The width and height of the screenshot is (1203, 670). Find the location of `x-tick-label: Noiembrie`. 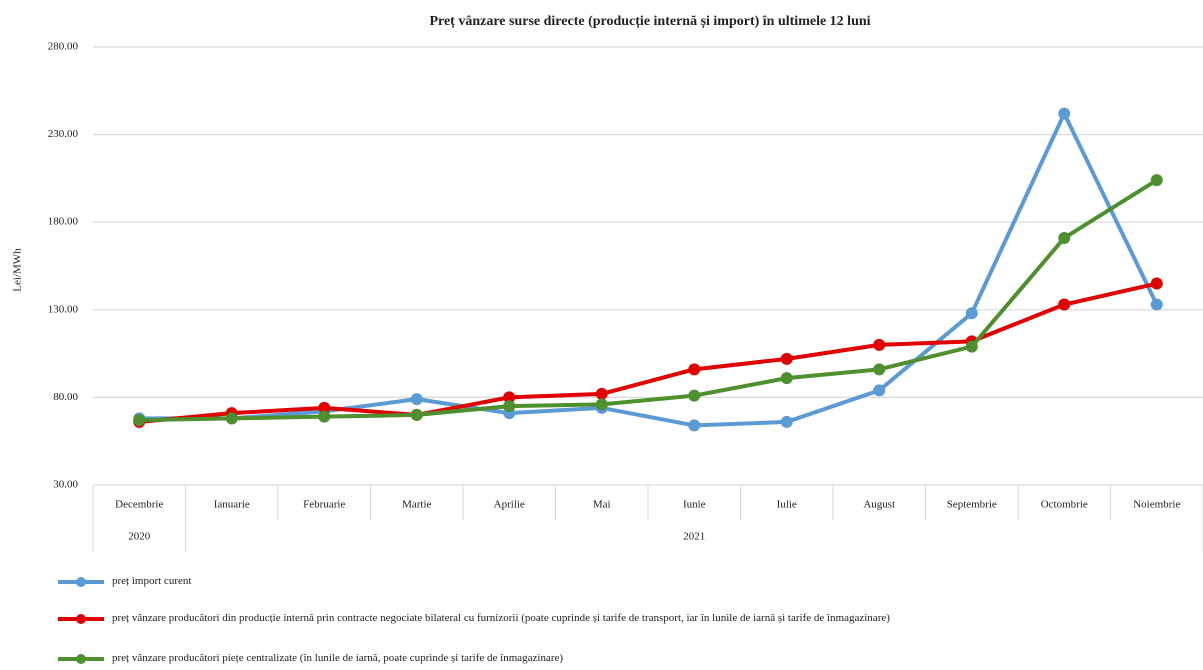

x-tick-label: Noiembrie is located at coordinates (1156, 505).